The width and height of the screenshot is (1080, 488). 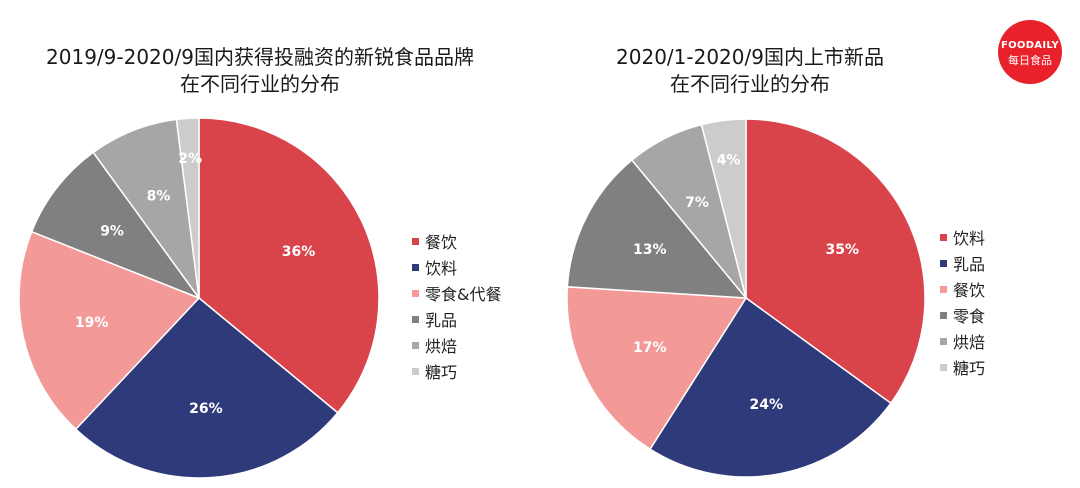 I want to click on pie-data-label-1-1: 24%, so click(x=766, y=405).